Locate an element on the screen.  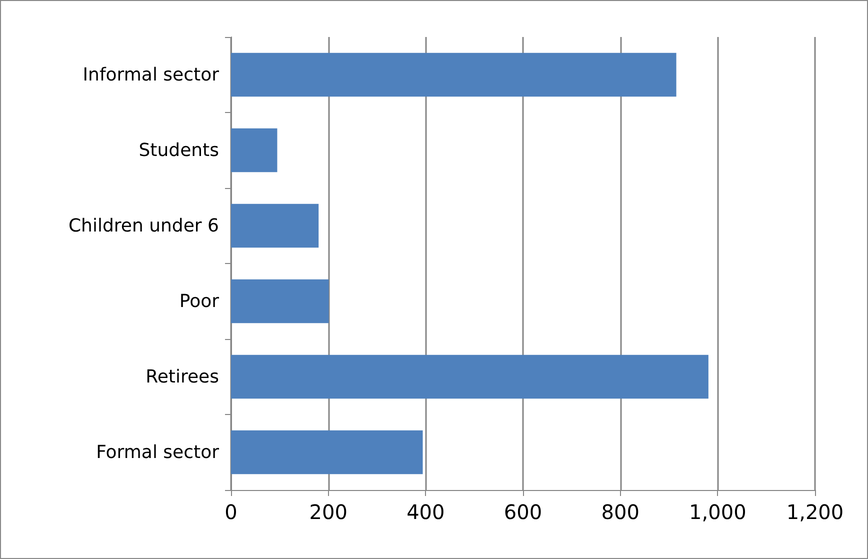
y-tick-label: Children under 6 is located at coordinates (143, 225).